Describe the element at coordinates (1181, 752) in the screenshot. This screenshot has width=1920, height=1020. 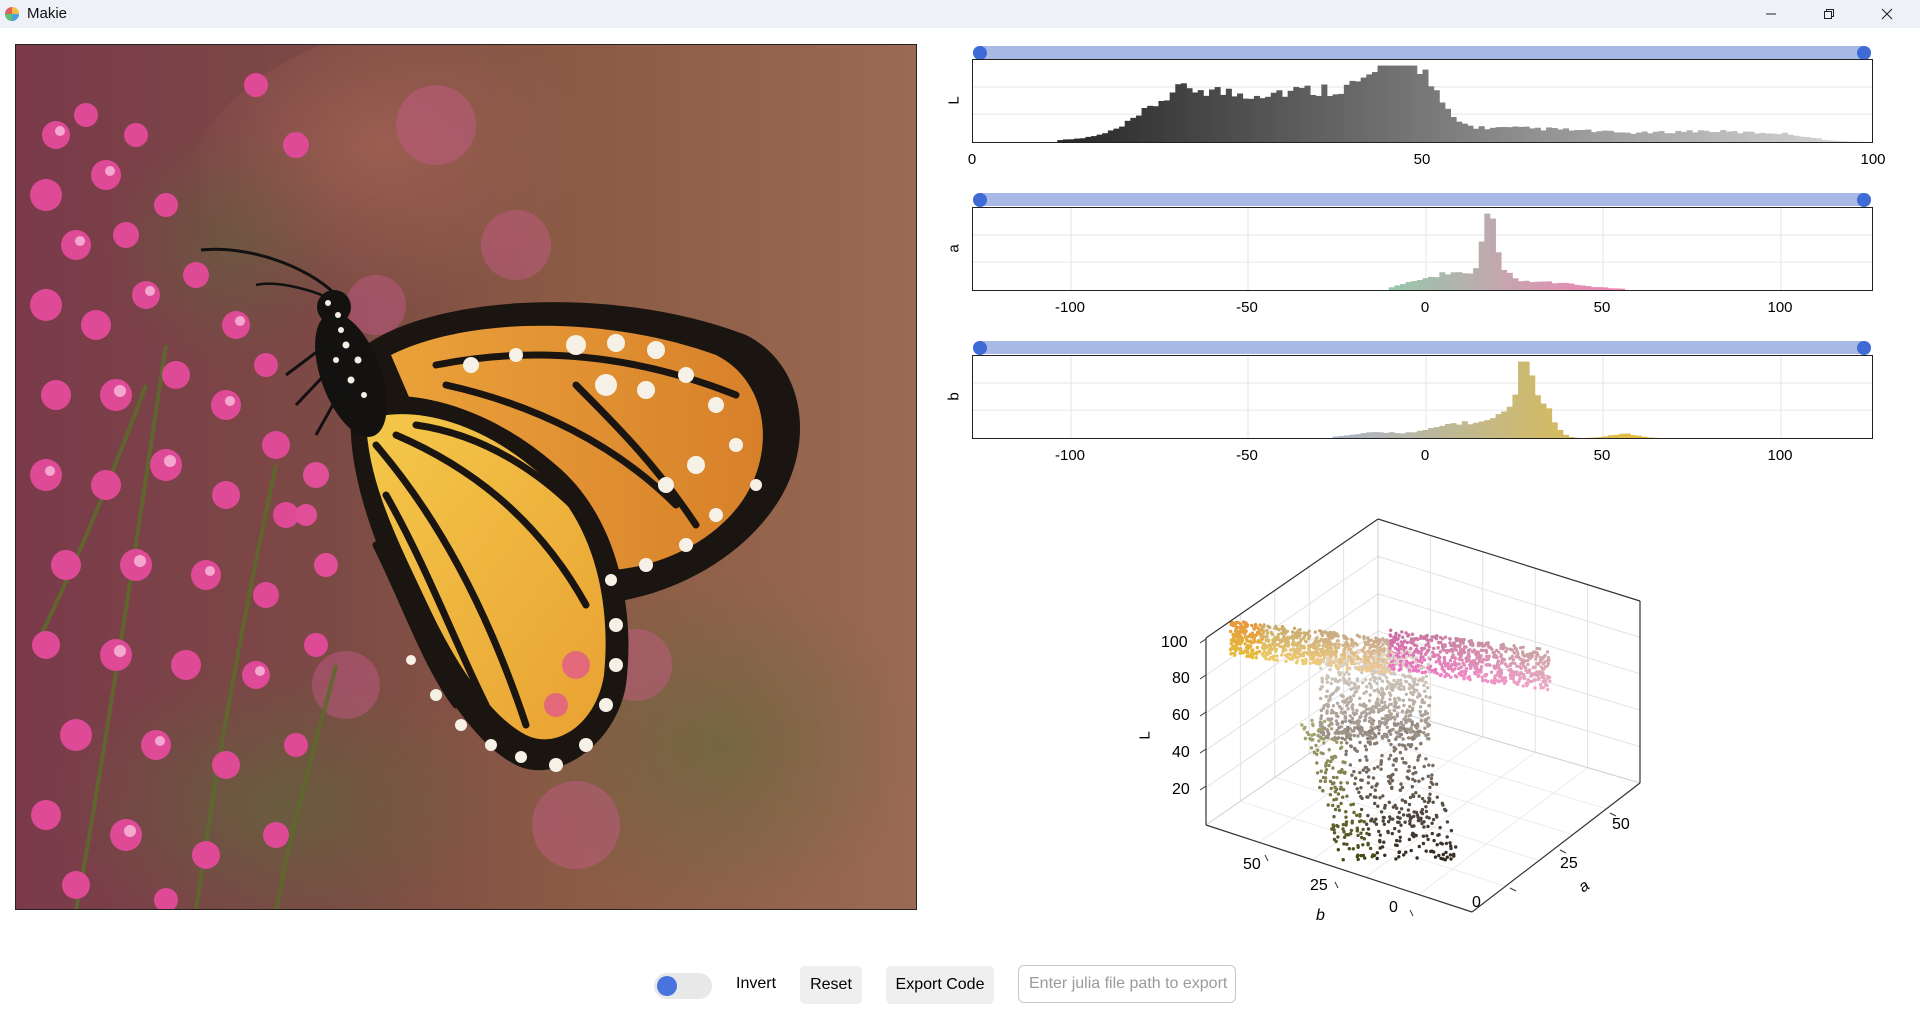
I see `scatter-ztick-40: 40` at that location.